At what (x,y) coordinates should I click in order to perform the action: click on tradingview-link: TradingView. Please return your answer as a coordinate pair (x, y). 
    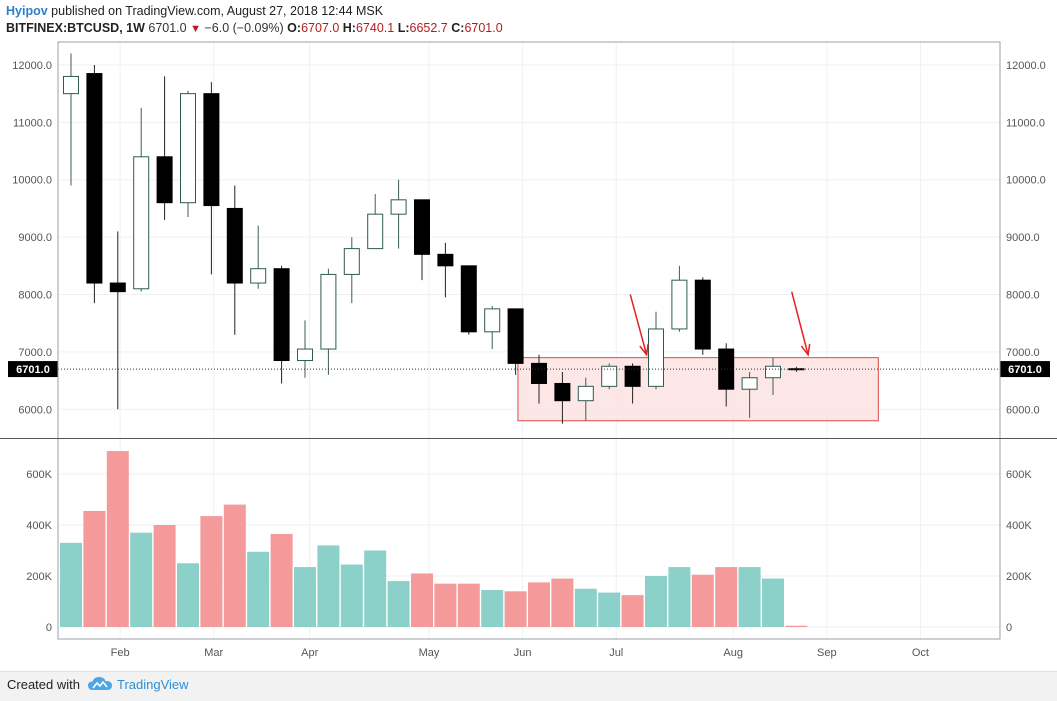
    Looking at the image, I should click on (153, 684).